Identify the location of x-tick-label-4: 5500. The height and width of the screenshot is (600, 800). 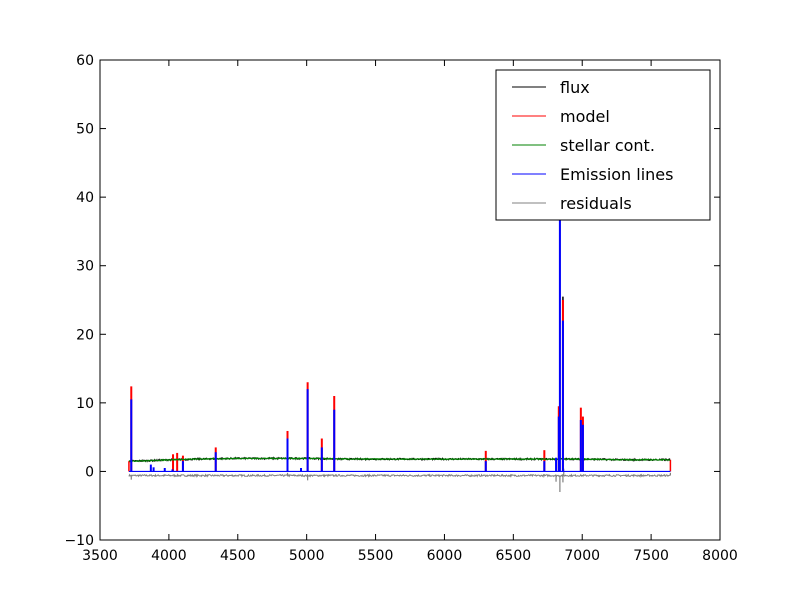
(376, 556).